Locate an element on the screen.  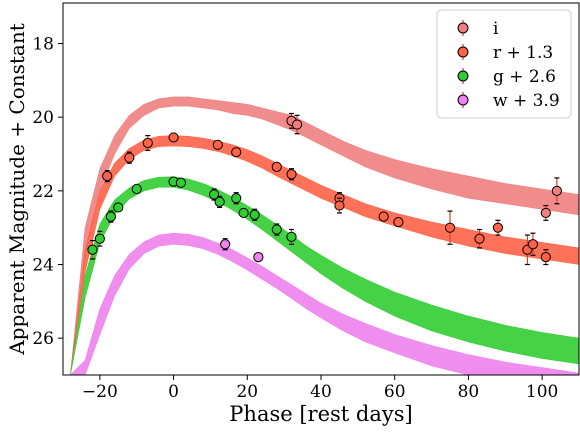
legend: i r + 1.3 g + 2.6 w + 3.9 is located at coordinates (504, 64).